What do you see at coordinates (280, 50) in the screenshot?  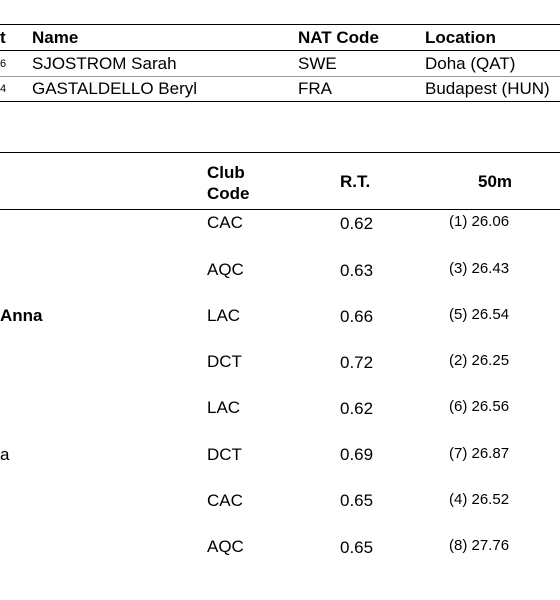 I see `records-header-rule` at bounding box center [280, 50].